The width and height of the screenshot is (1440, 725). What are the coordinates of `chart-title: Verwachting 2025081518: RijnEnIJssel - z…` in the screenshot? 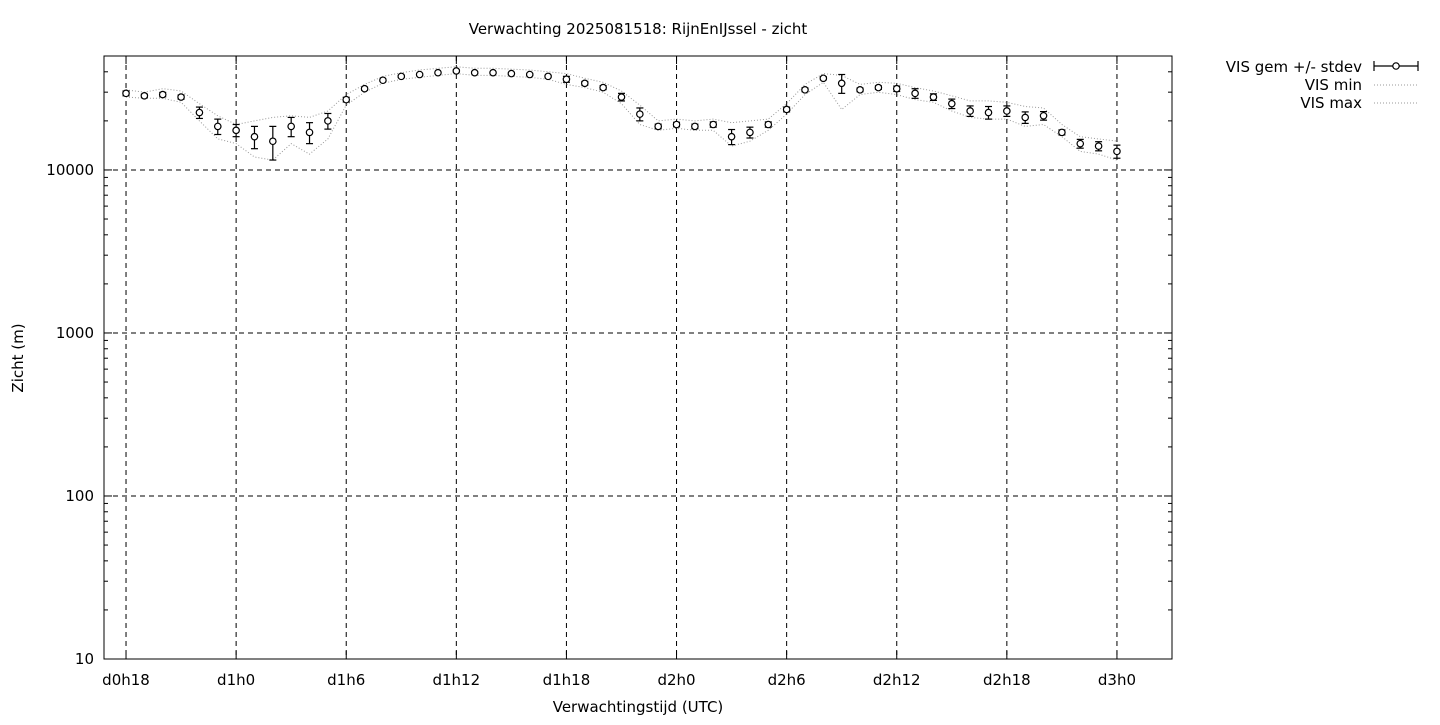 It's located at (638, 29).